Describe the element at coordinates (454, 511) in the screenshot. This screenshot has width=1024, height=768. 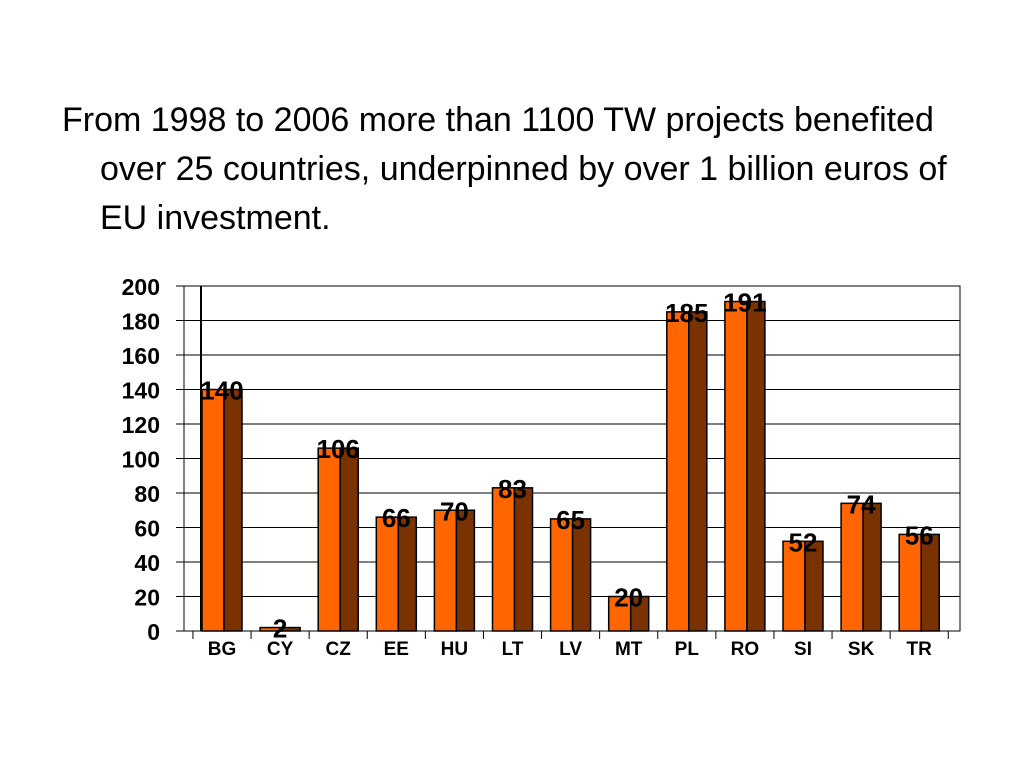
I see `data-label: 70` at that location.